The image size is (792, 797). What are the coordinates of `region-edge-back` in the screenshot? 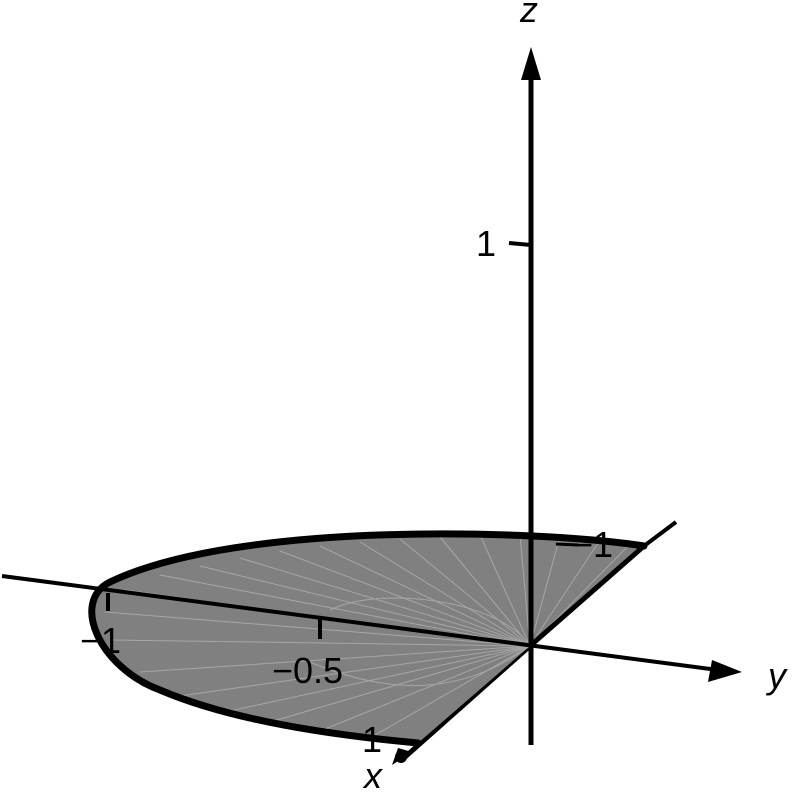 It's located at (587, 596).